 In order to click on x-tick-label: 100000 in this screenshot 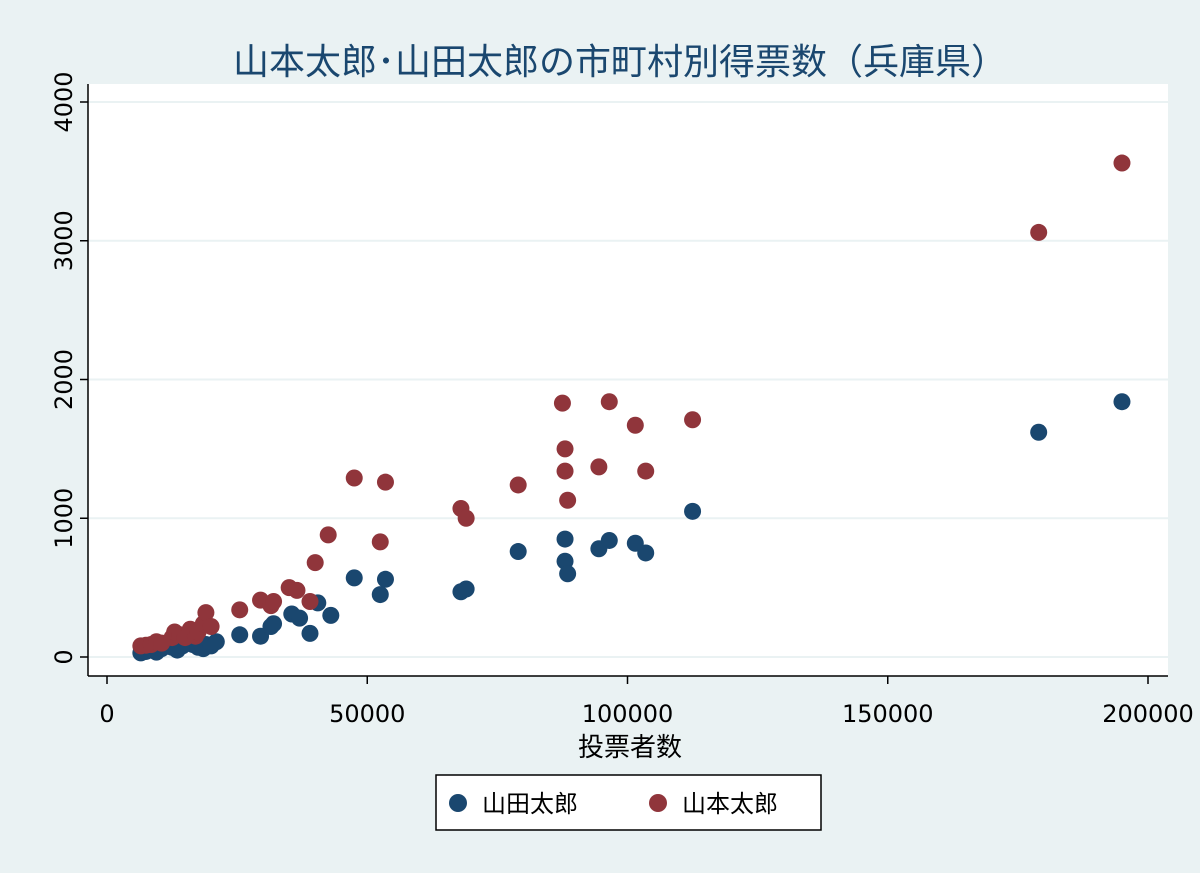, I will do `click(628, 714)`.